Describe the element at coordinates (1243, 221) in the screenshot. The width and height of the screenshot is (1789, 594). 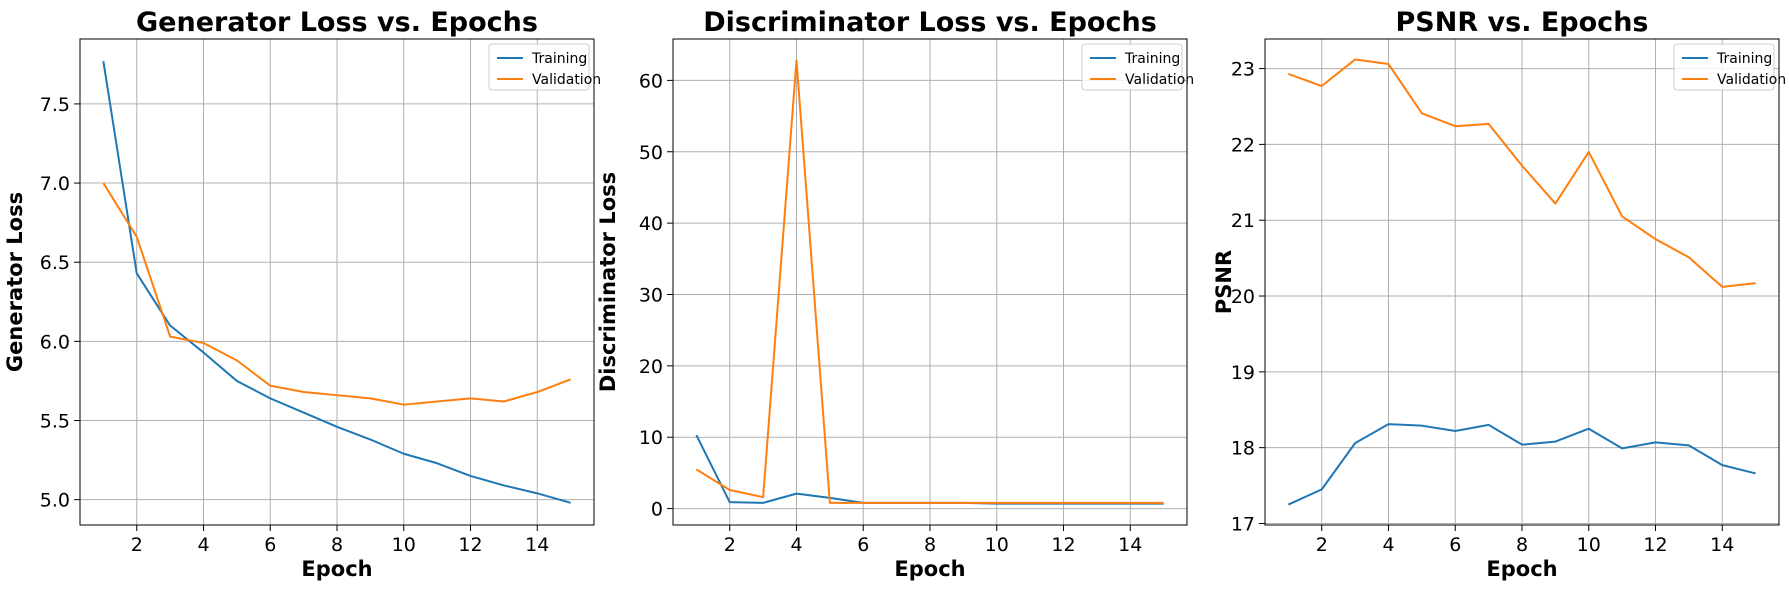
I see `y-tick-label: 21` at that location.